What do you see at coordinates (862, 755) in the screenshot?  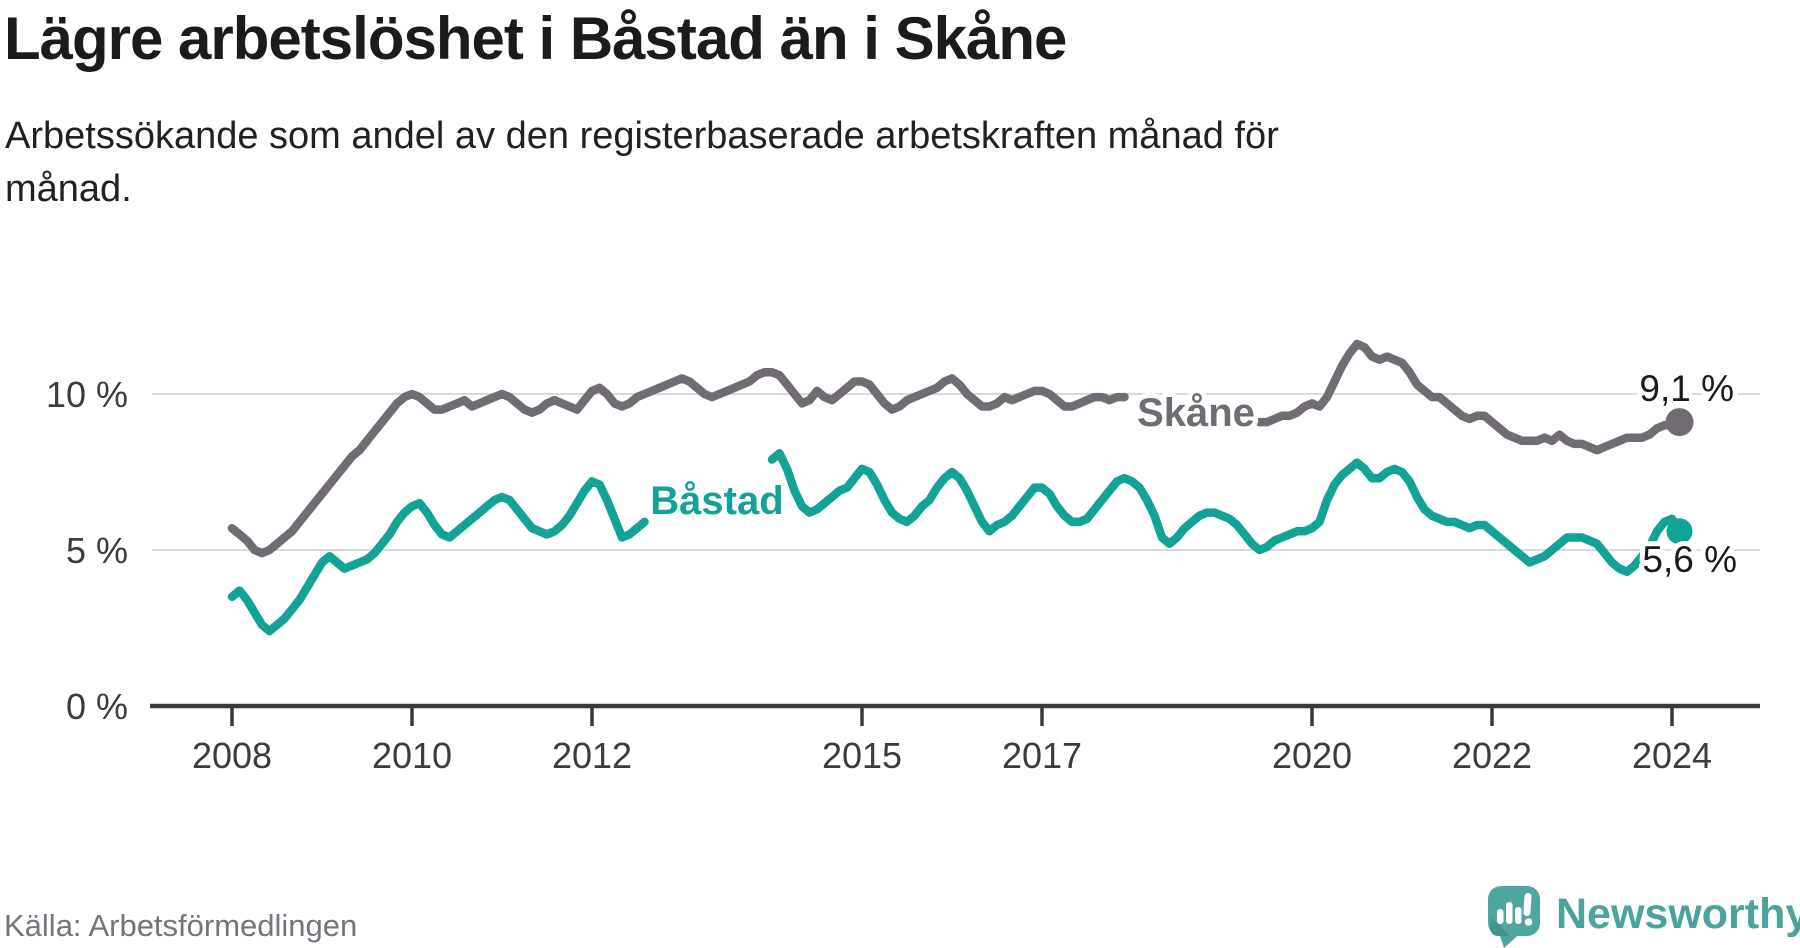 I see `x-tick-label: 2015` at bounding box center [862, 755].